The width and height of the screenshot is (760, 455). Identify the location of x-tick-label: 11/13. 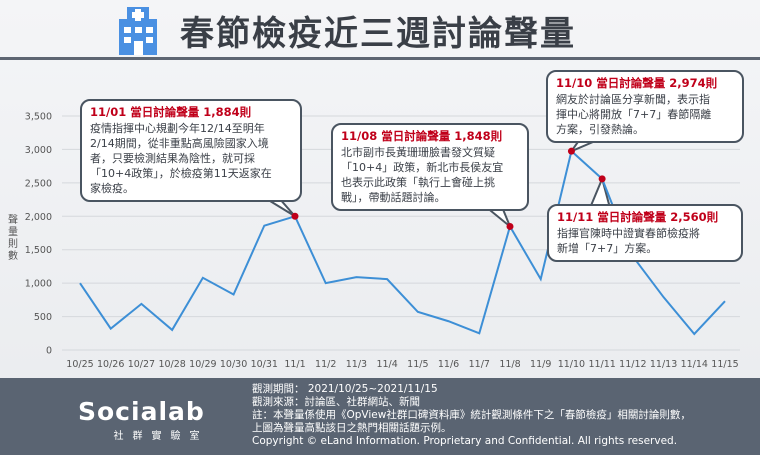
(663, 364).